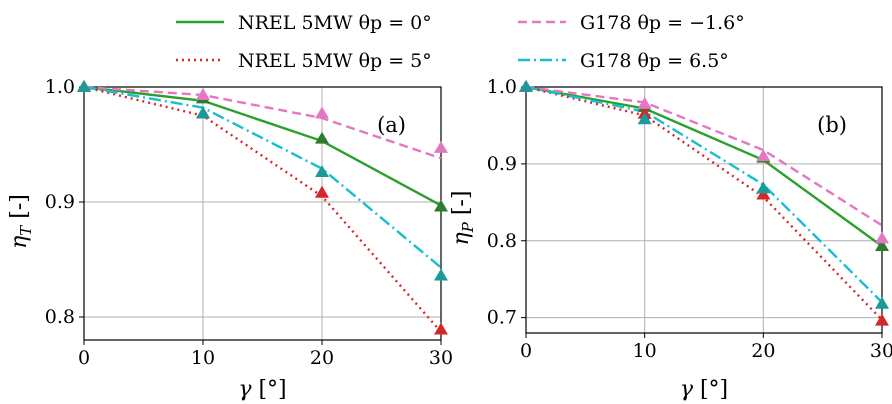  What do you see at coordinates (654, 61) in the screenshot?
I see `legend-label: G178 θp = 6.5°` at bounding box center [654, 61].